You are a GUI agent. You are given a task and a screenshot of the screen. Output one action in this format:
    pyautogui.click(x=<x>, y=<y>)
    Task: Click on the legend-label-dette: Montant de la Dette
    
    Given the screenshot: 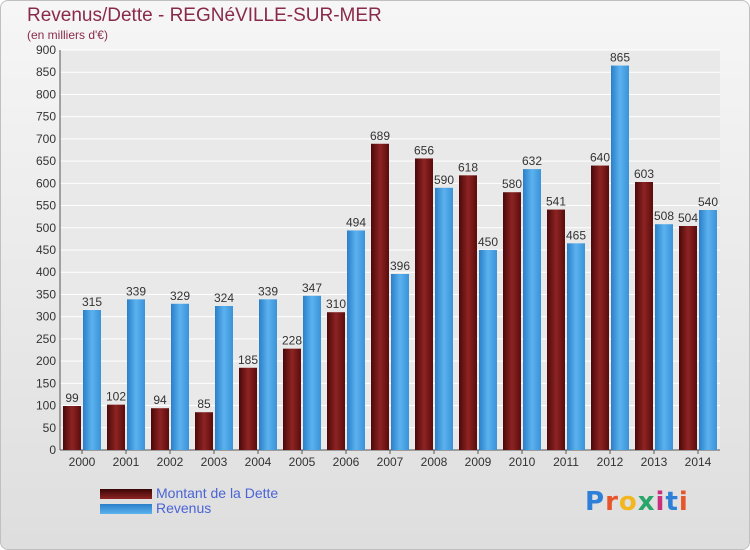 What is the action you would take?
    pyautogui.click(x=217, y=493)
    